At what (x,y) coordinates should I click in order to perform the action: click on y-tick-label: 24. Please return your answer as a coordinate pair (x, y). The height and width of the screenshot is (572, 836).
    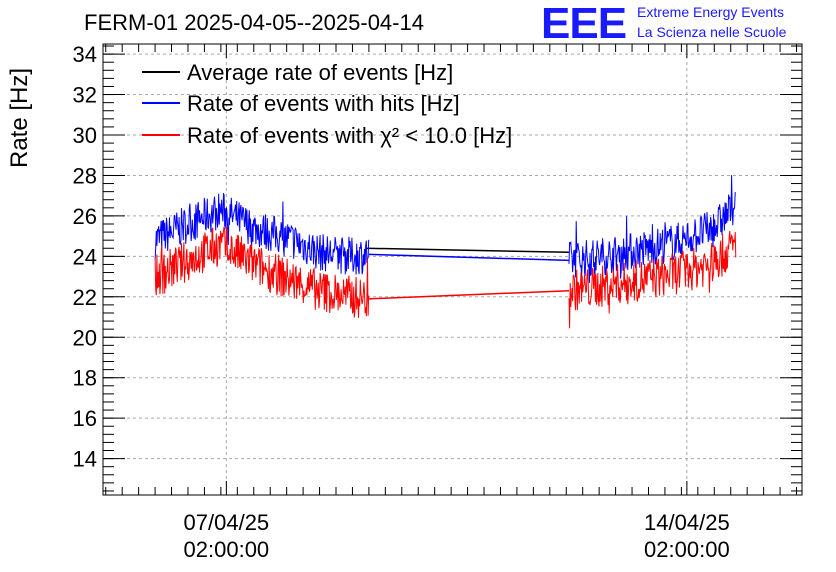
    Looking at the image, I should click on (85, 256).